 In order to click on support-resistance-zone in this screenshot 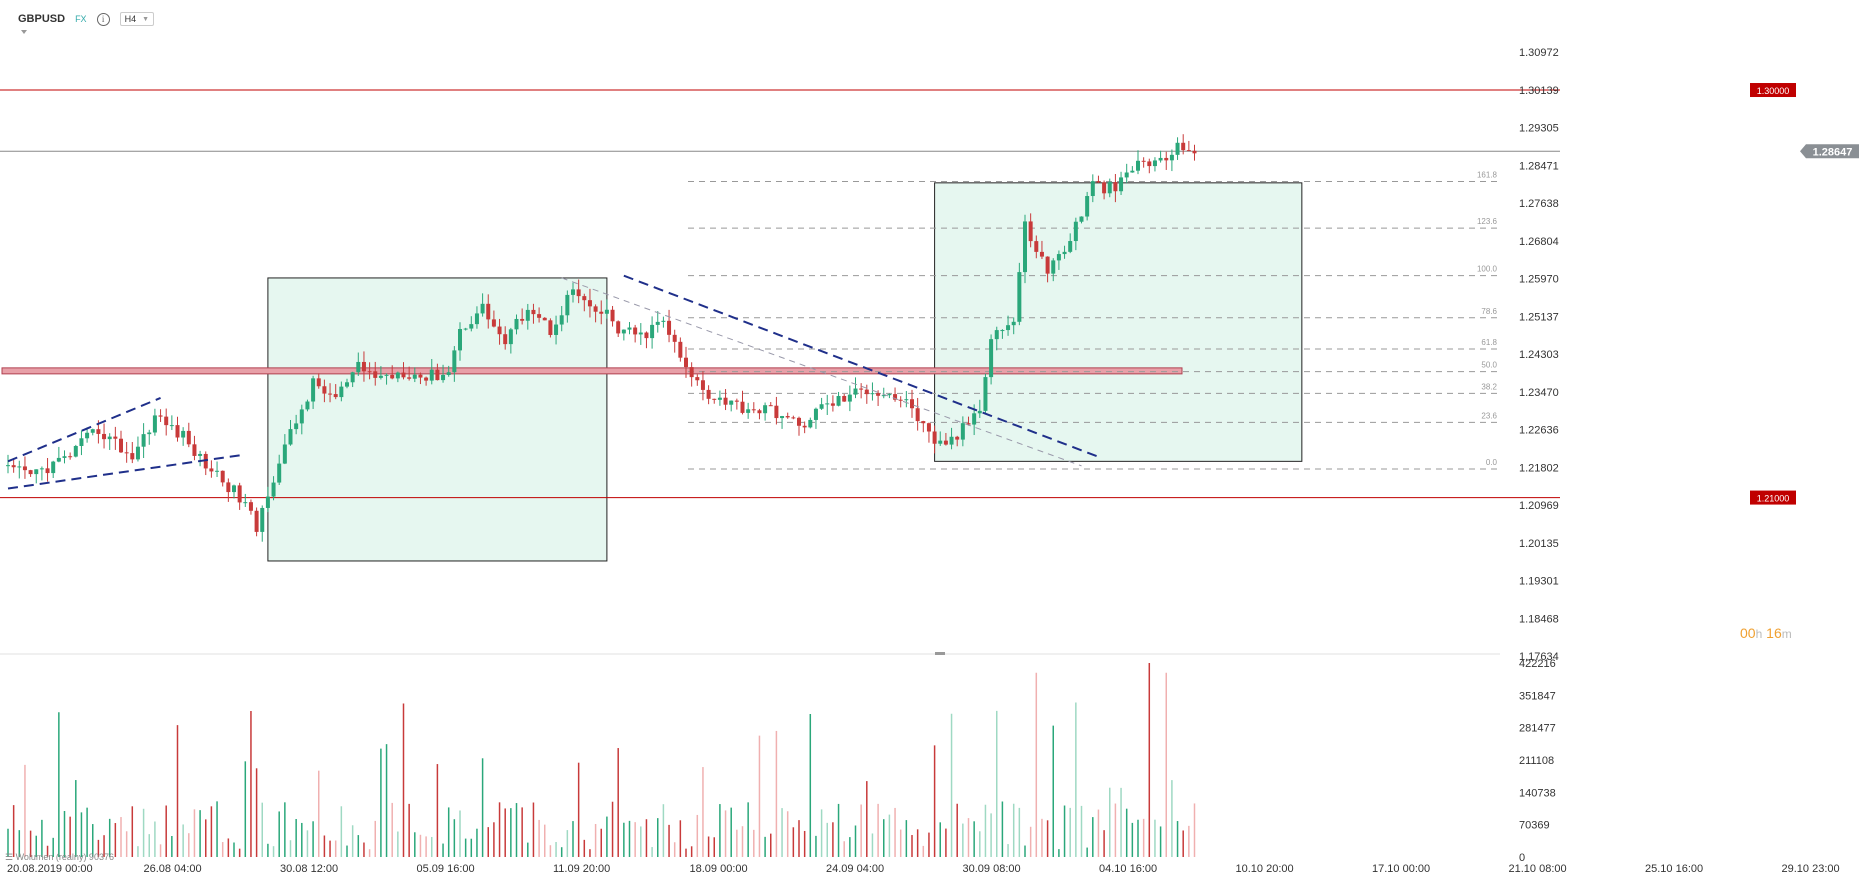, I will do `click(592, 371)`.